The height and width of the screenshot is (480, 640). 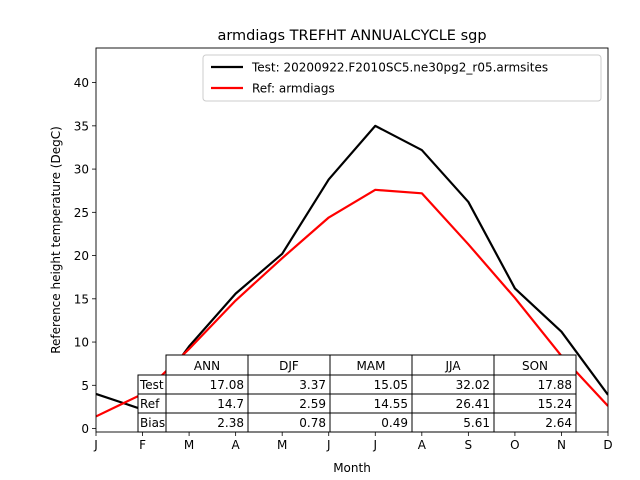 What do you see at coordinates (555, 404) in the screenshot?
I see `table-value: 15.24` at bounding box center [555, 404].